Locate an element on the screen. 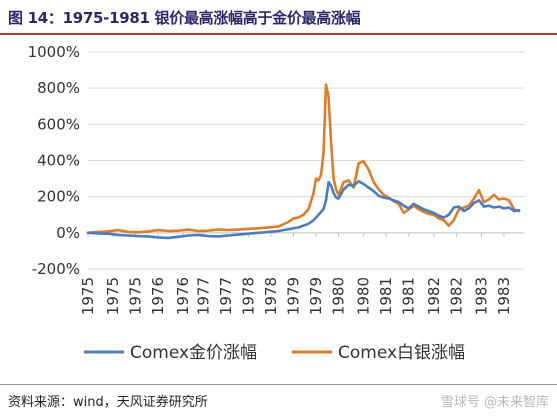 Image resolution: width=557 pixels, height=418 pixels. title-rule is located at coordinates (278, 34).